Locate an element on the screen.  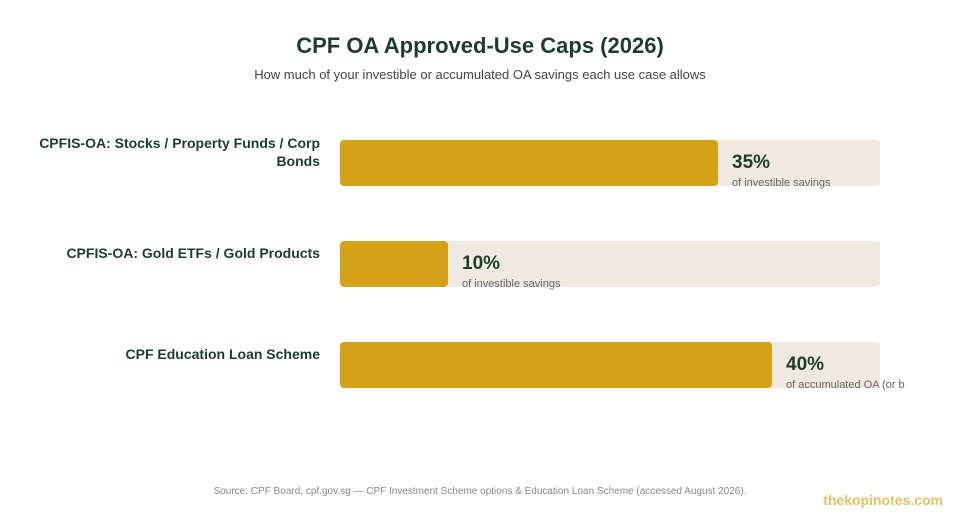
bar-value-label: 35% is located at coordinates (751, 162).